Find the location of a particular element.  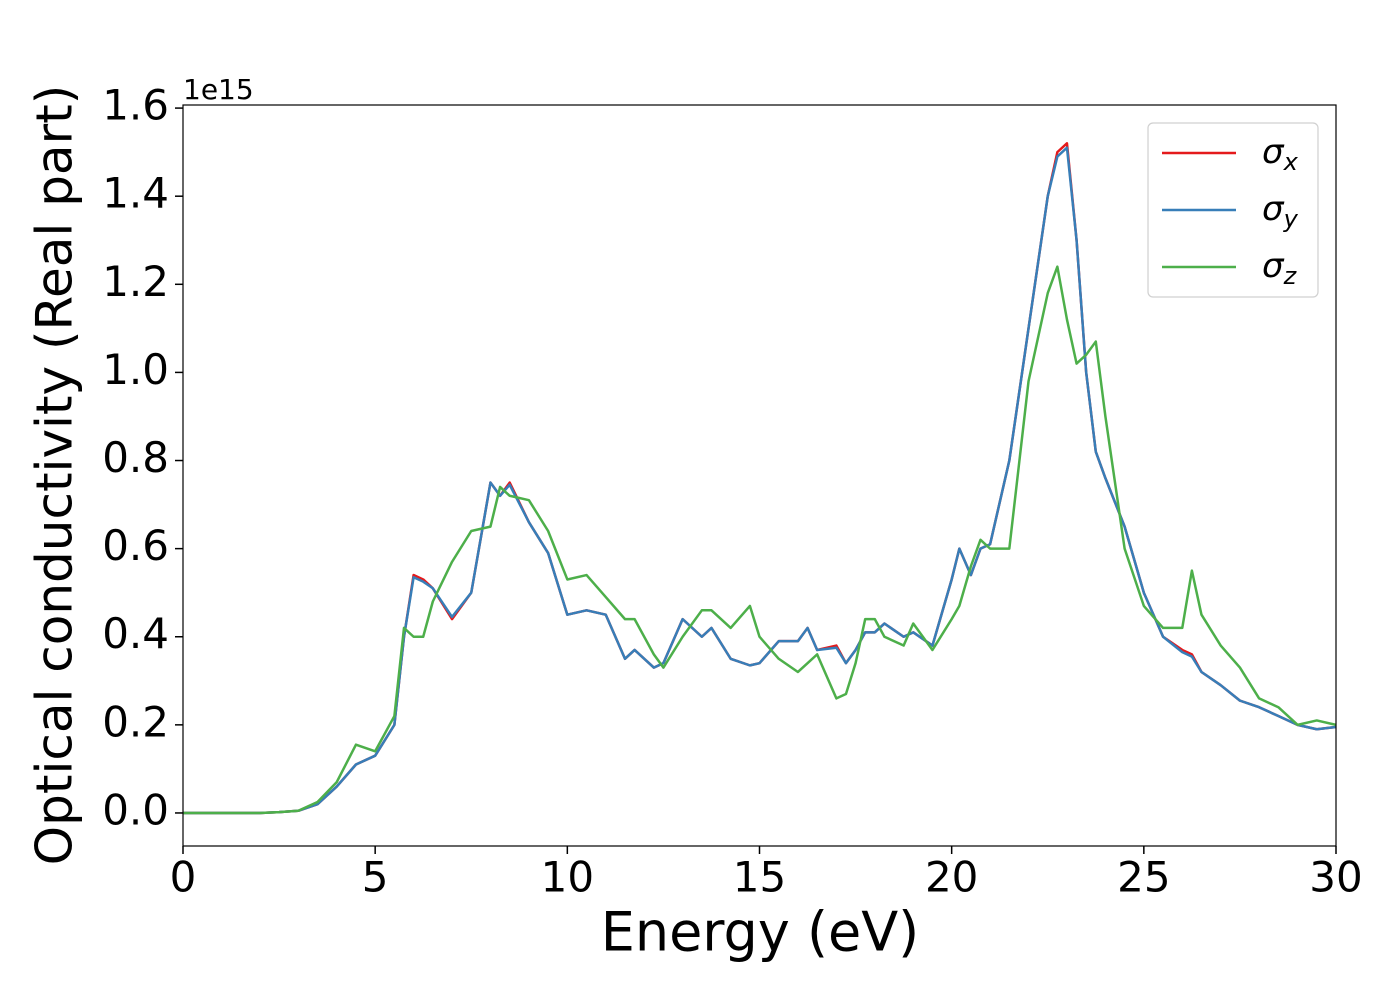

y-axis-label: Optical conductivity (Real part) is located at coordinates (55, 475).